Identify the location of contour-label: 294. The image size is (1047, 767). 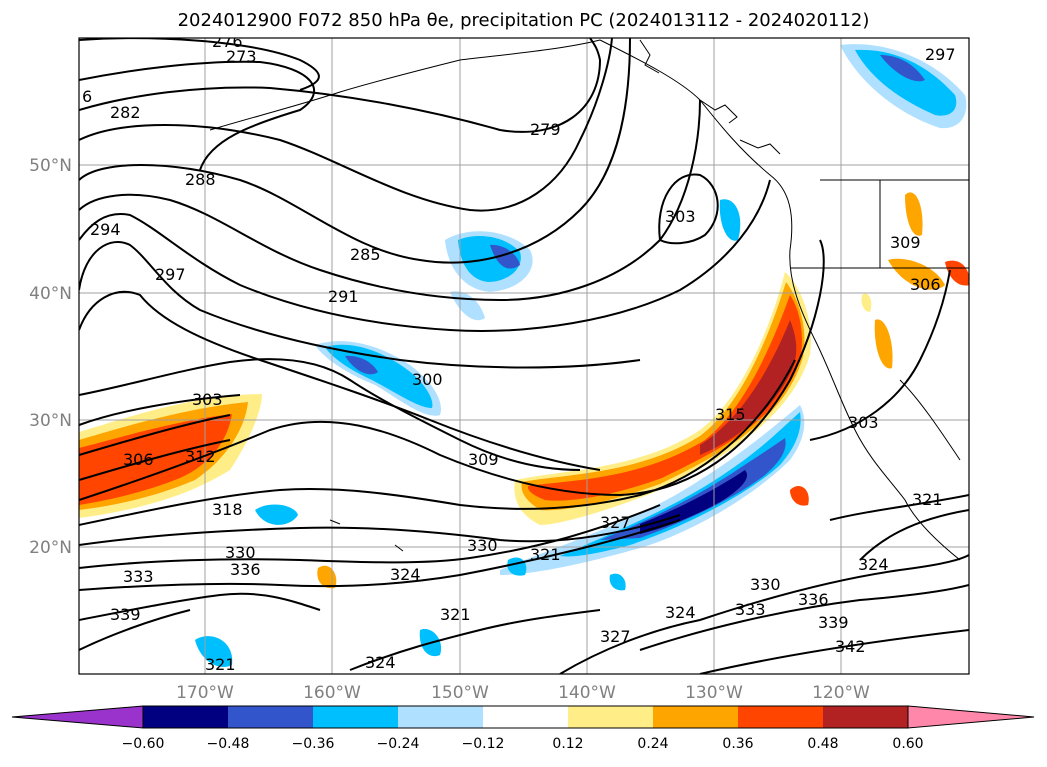
(105, 229).